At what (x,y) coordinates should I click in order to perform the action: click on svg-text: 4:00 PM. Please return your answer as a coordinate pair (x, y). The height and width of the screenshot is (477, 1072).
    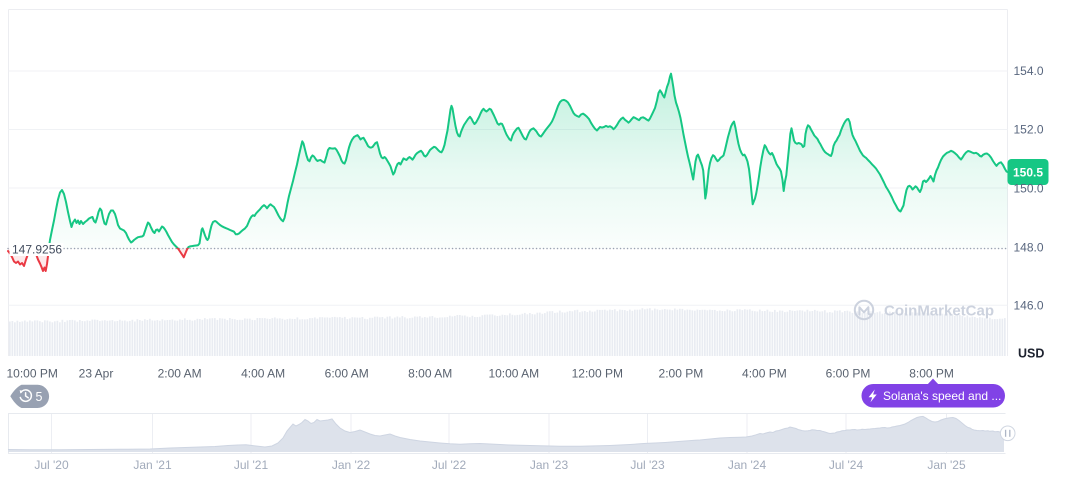
    Looking at the image, I should click on (764, 374).